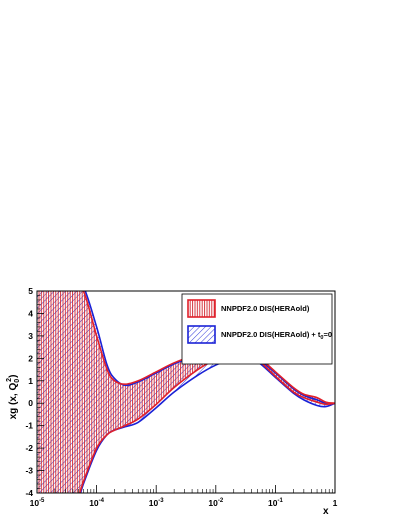 Image resolution: width=401 pixels, height=518 pixels. Describe the element at coordinates (271, 334) in the screenshot. I see `legend-label-blue-main: NNPDF2.0 DIS(HERAold) + t` at that location.